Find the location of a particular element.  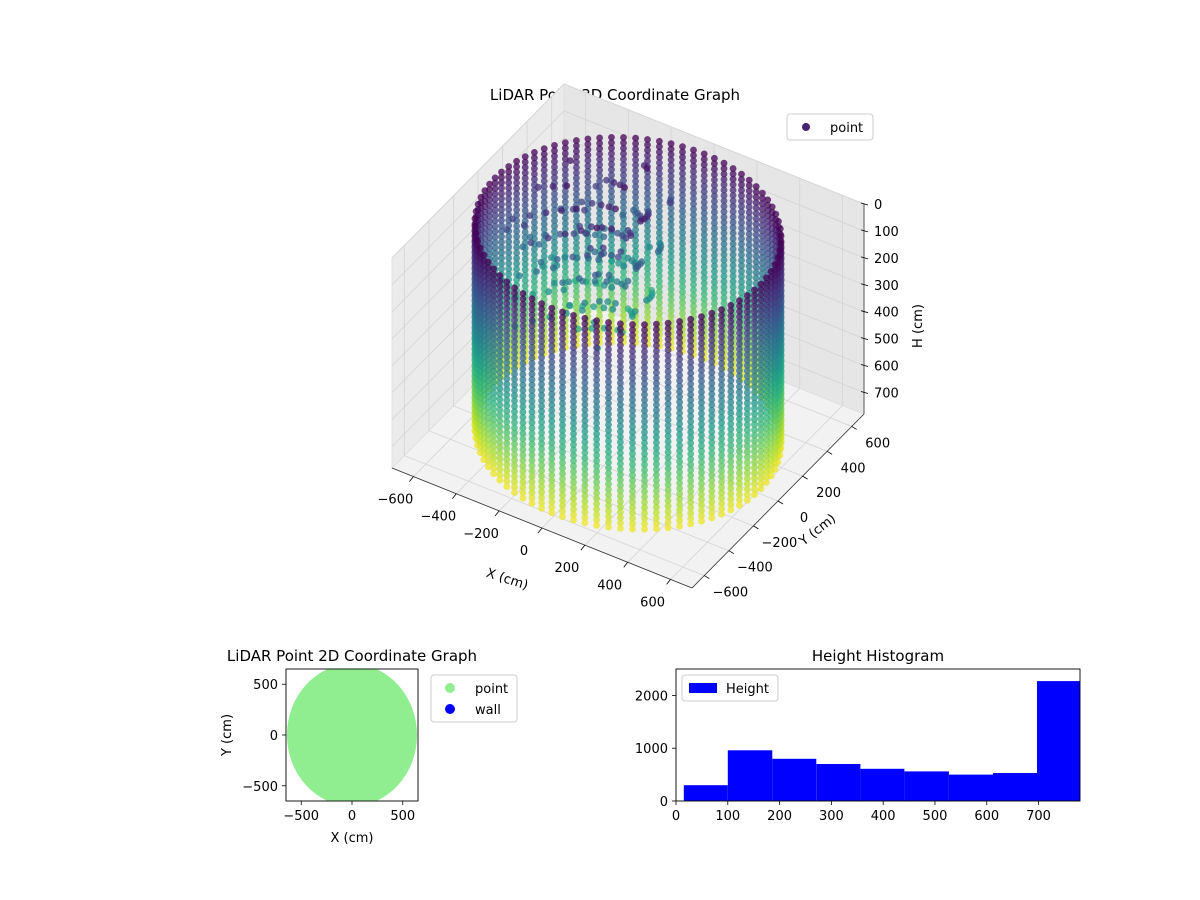

z-tick-3d is located at coordinates (864, 365).